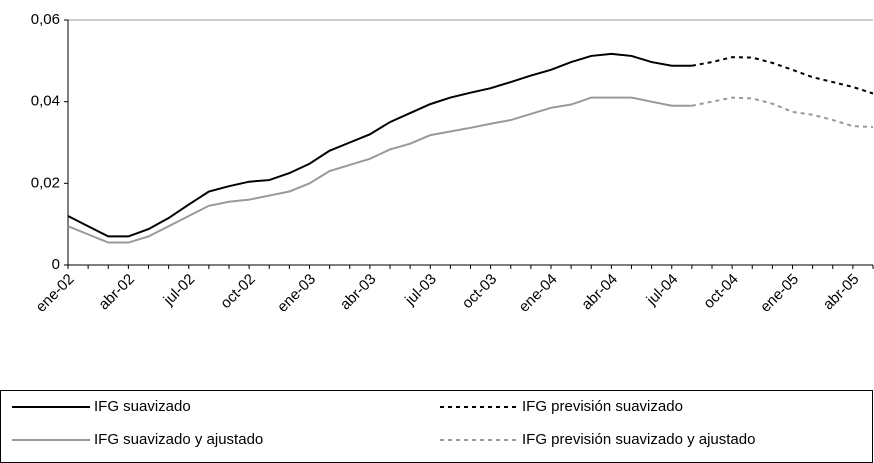 The width and height of the screenshot is (874, 463). What do you see at coordinates (45, 19) in the screenshot?
I see `y-tick-label: 0,06` at bounding box center [45, 19].